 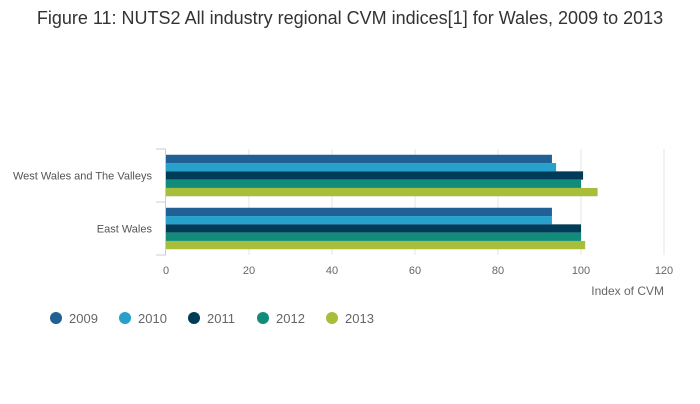 I want to click on legend-marker-2010, so click(x=125, y=318).